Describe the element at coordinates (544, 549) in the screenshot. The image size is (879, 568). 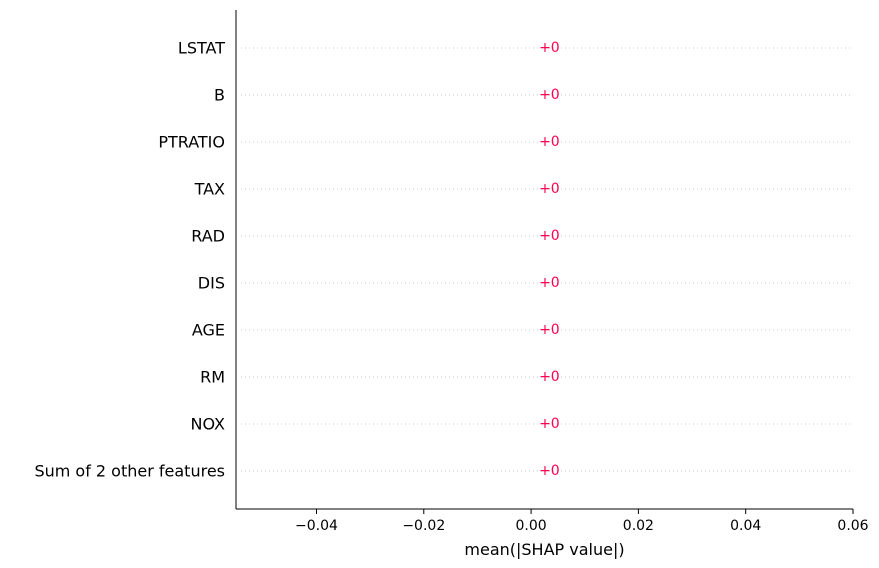
I see `x-axis-title: mean(|SHAP value|)` at that location.